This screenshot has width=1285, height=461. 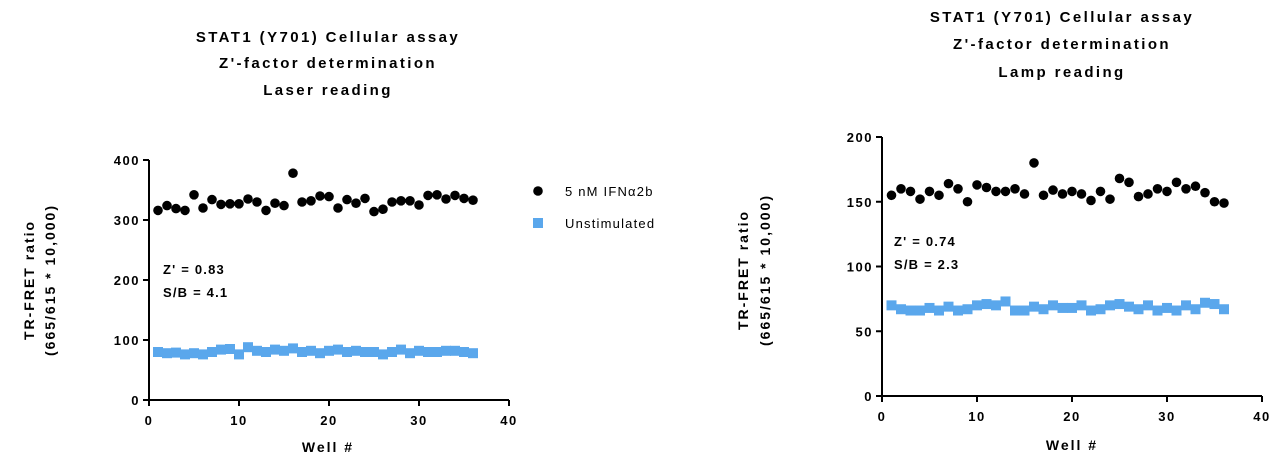 I want to click on chart-title-line-2: Z'-factor determination, so click(x=1062, y=44).